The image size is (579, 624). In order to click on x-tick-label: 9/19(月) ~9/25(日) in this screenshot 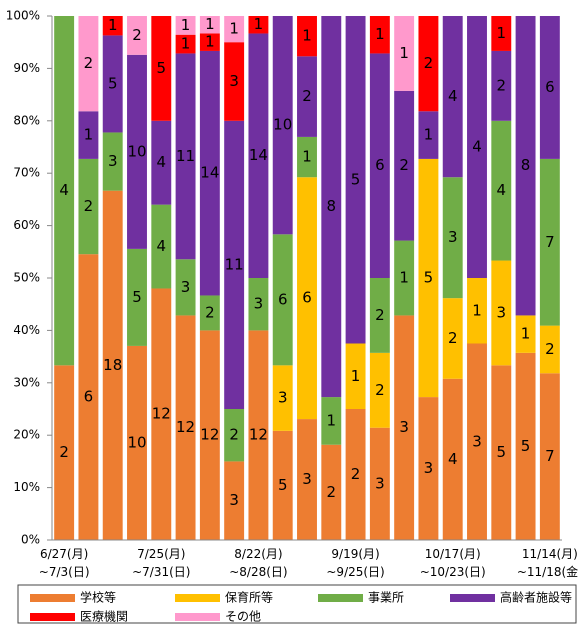, I will do `click(355, 563)`.